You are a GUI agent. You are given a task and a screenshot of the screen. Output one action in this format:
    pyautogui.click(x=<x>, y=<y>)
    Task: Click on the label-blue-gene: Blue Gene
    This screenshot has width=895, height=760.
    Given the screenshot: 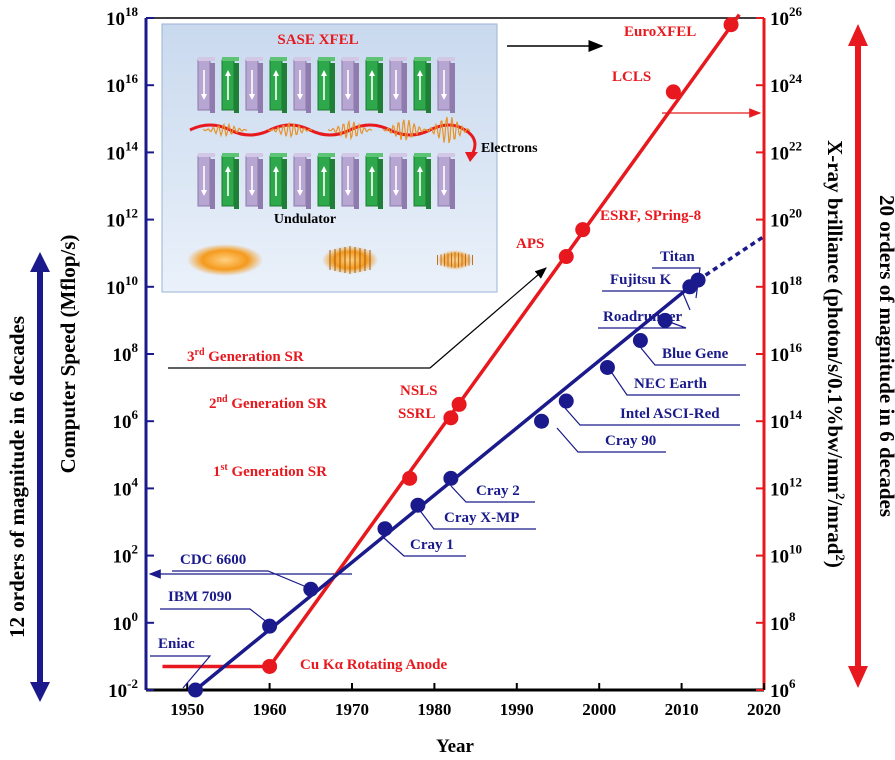 What is the action you would take?
    pyautogui.click(x=695, y=354)
    